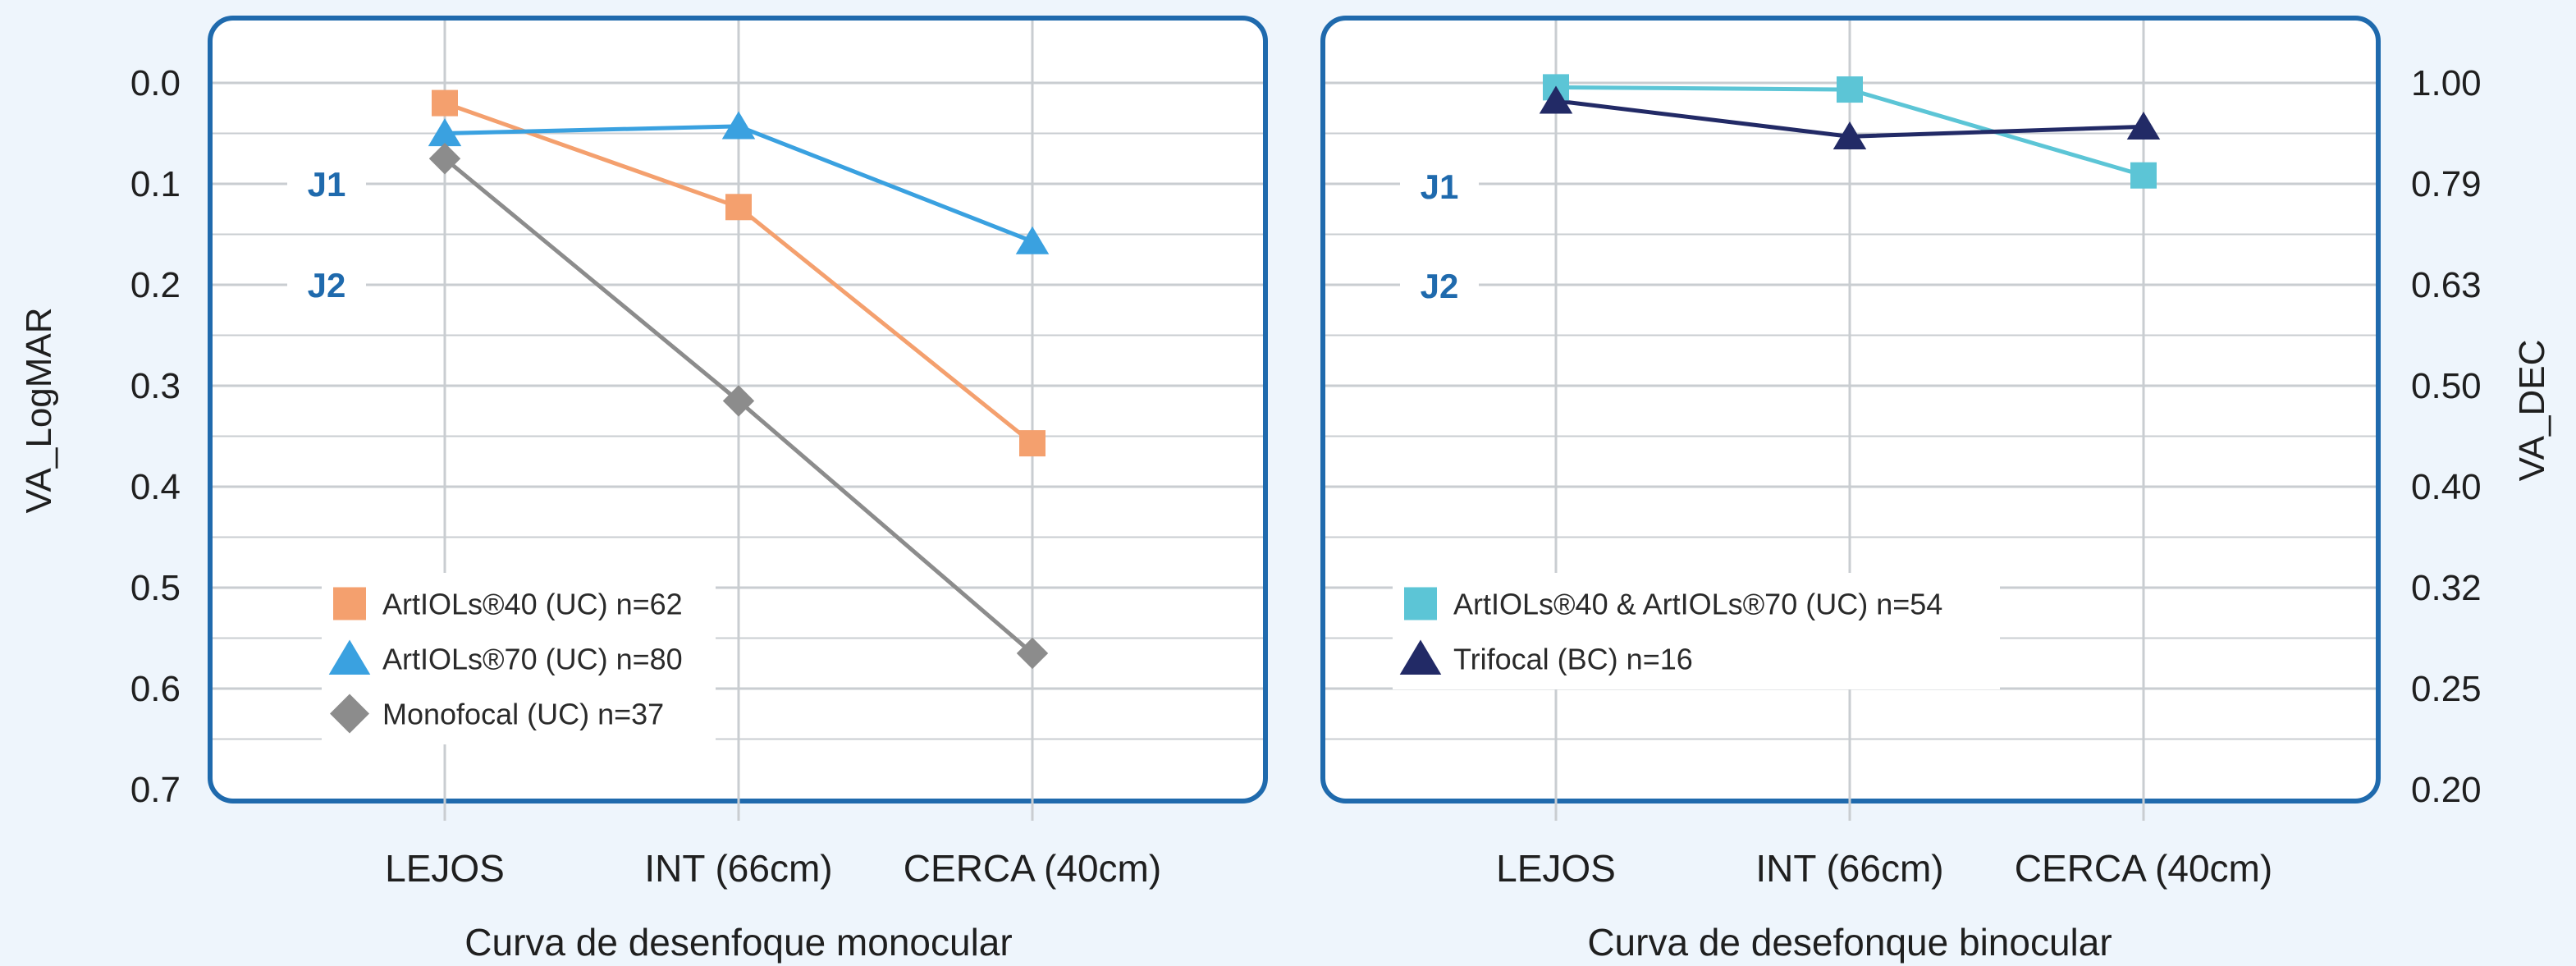 This screenshot has height=966, width=2576. I want to click on y-tick-label: 0.50, so click(2446, 386).